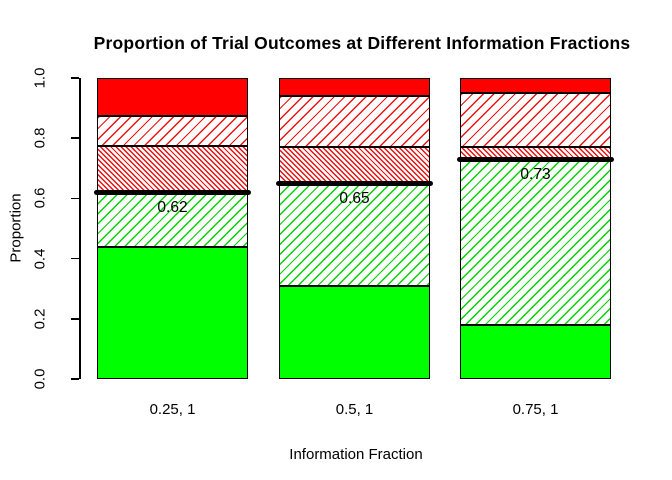 This screenshot has width=672, height=480. Describe the element at coordinates (356, 454) in the screenshot. I see `x-axis-label: Information Fraction` at that location.